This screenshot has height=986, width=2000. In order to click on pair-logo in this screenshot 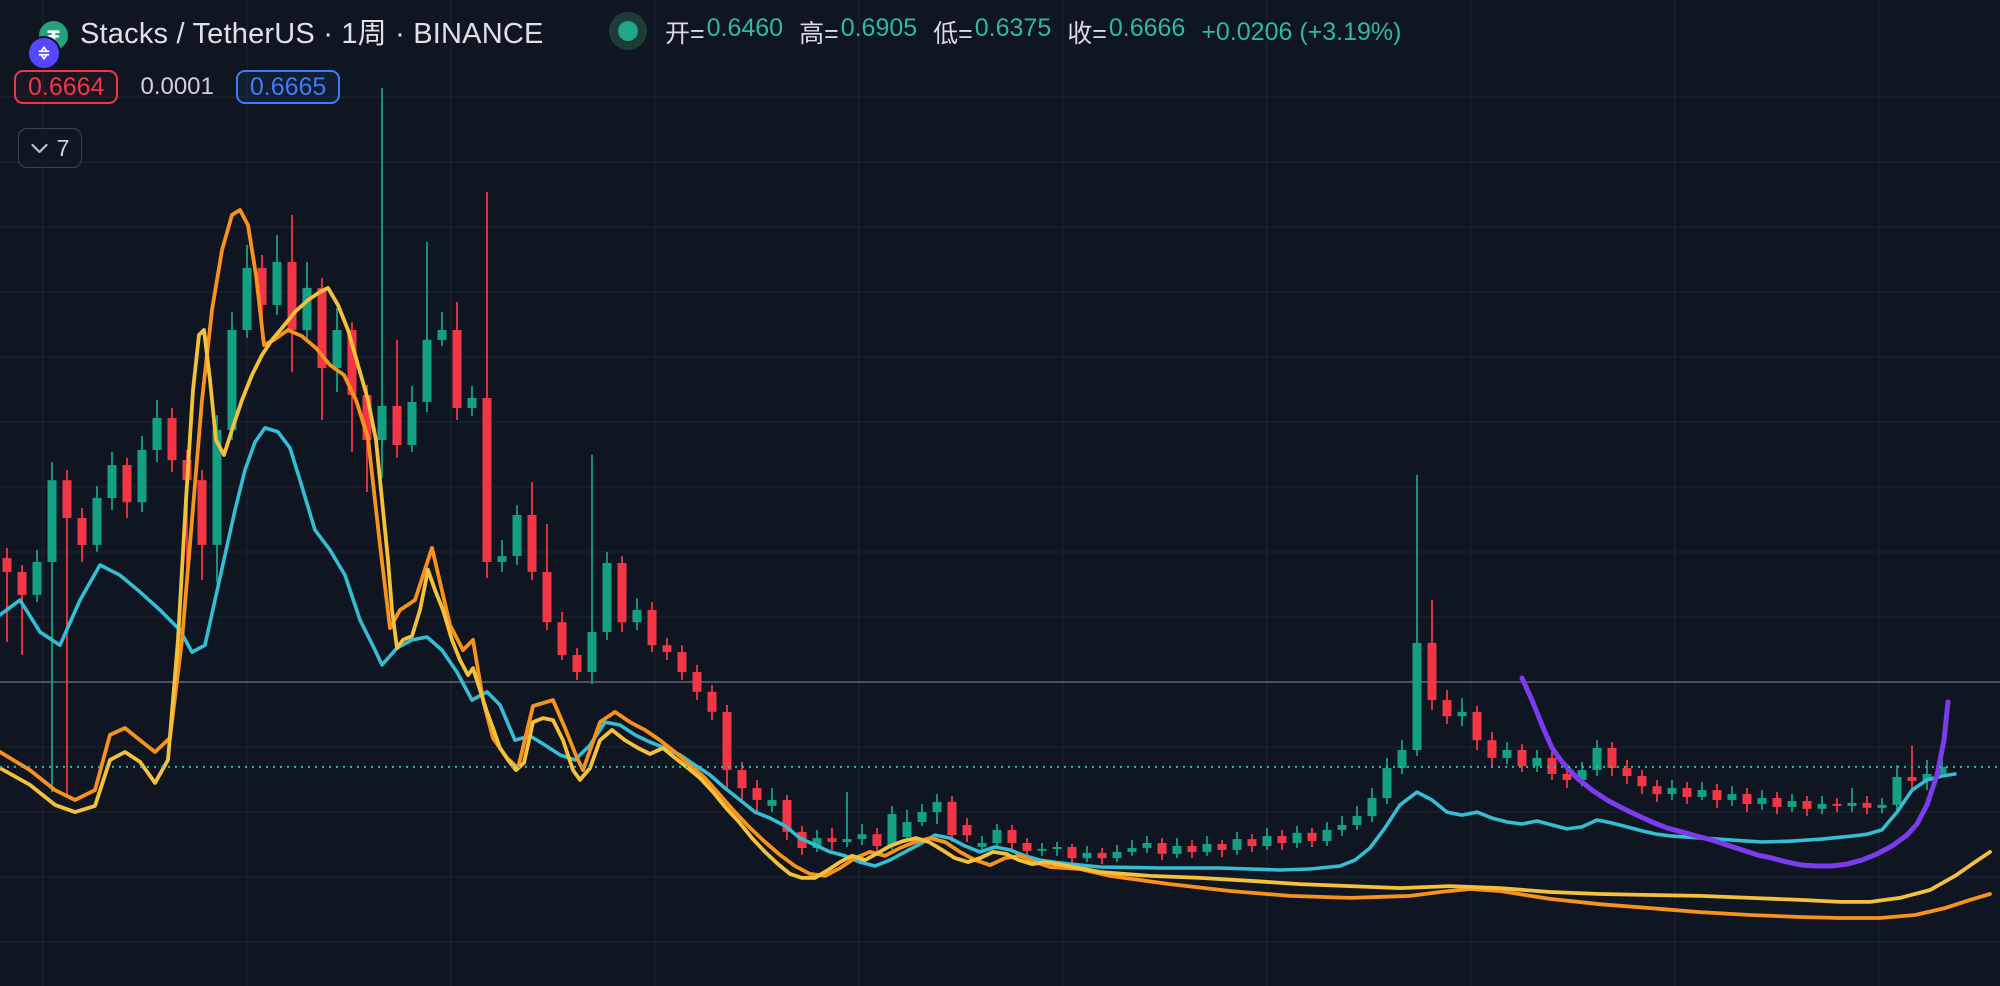, I will do `click(42, 39)`.